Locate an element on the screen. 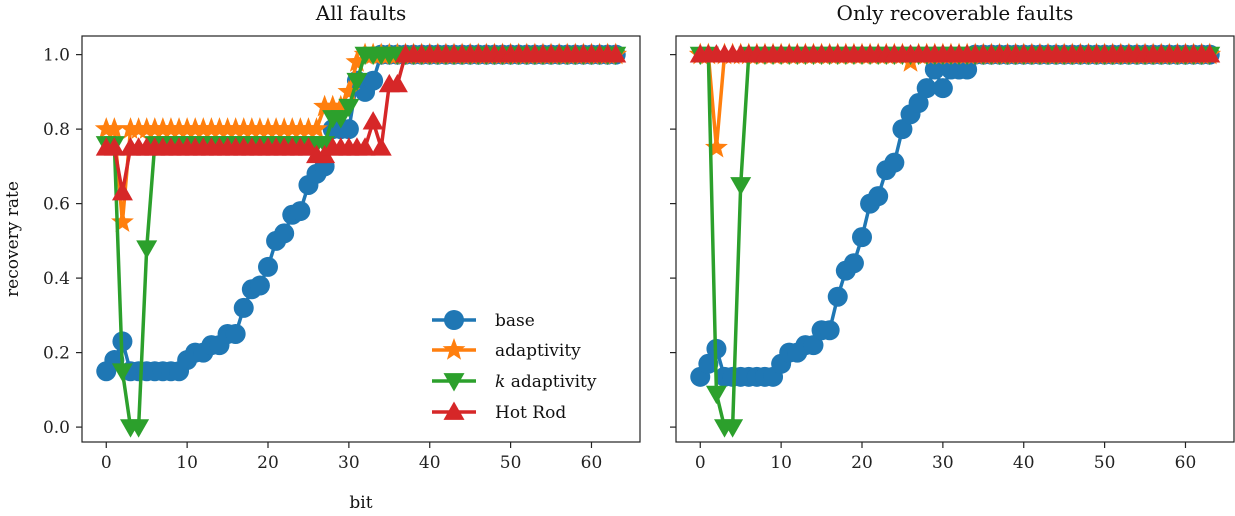 The image size is (1235, 516). legend: base adaptivity k adaptivity Hot Rod is located at coordinates (514, 366).